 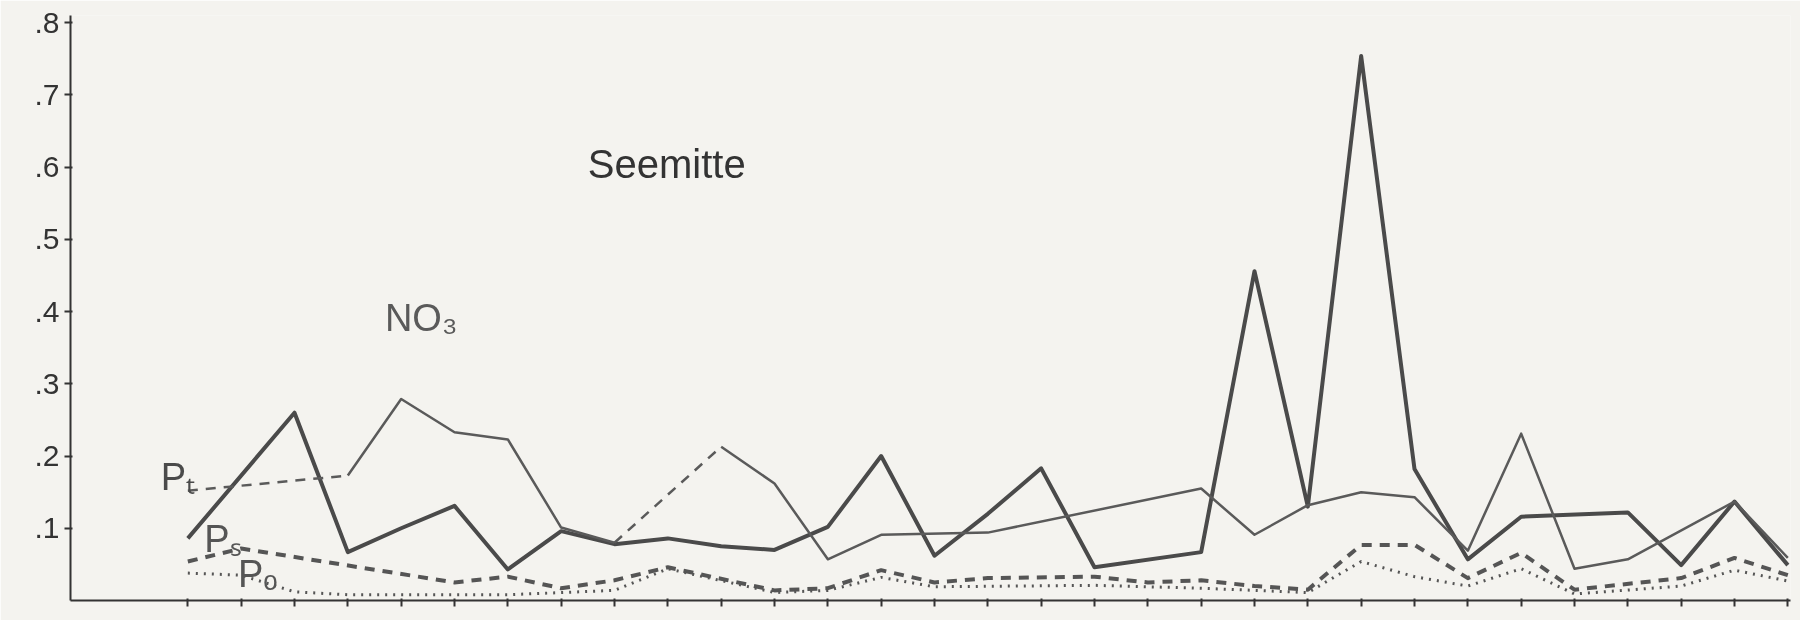 I want to click on series-label: Pₜ, so click(x=178, y=477).